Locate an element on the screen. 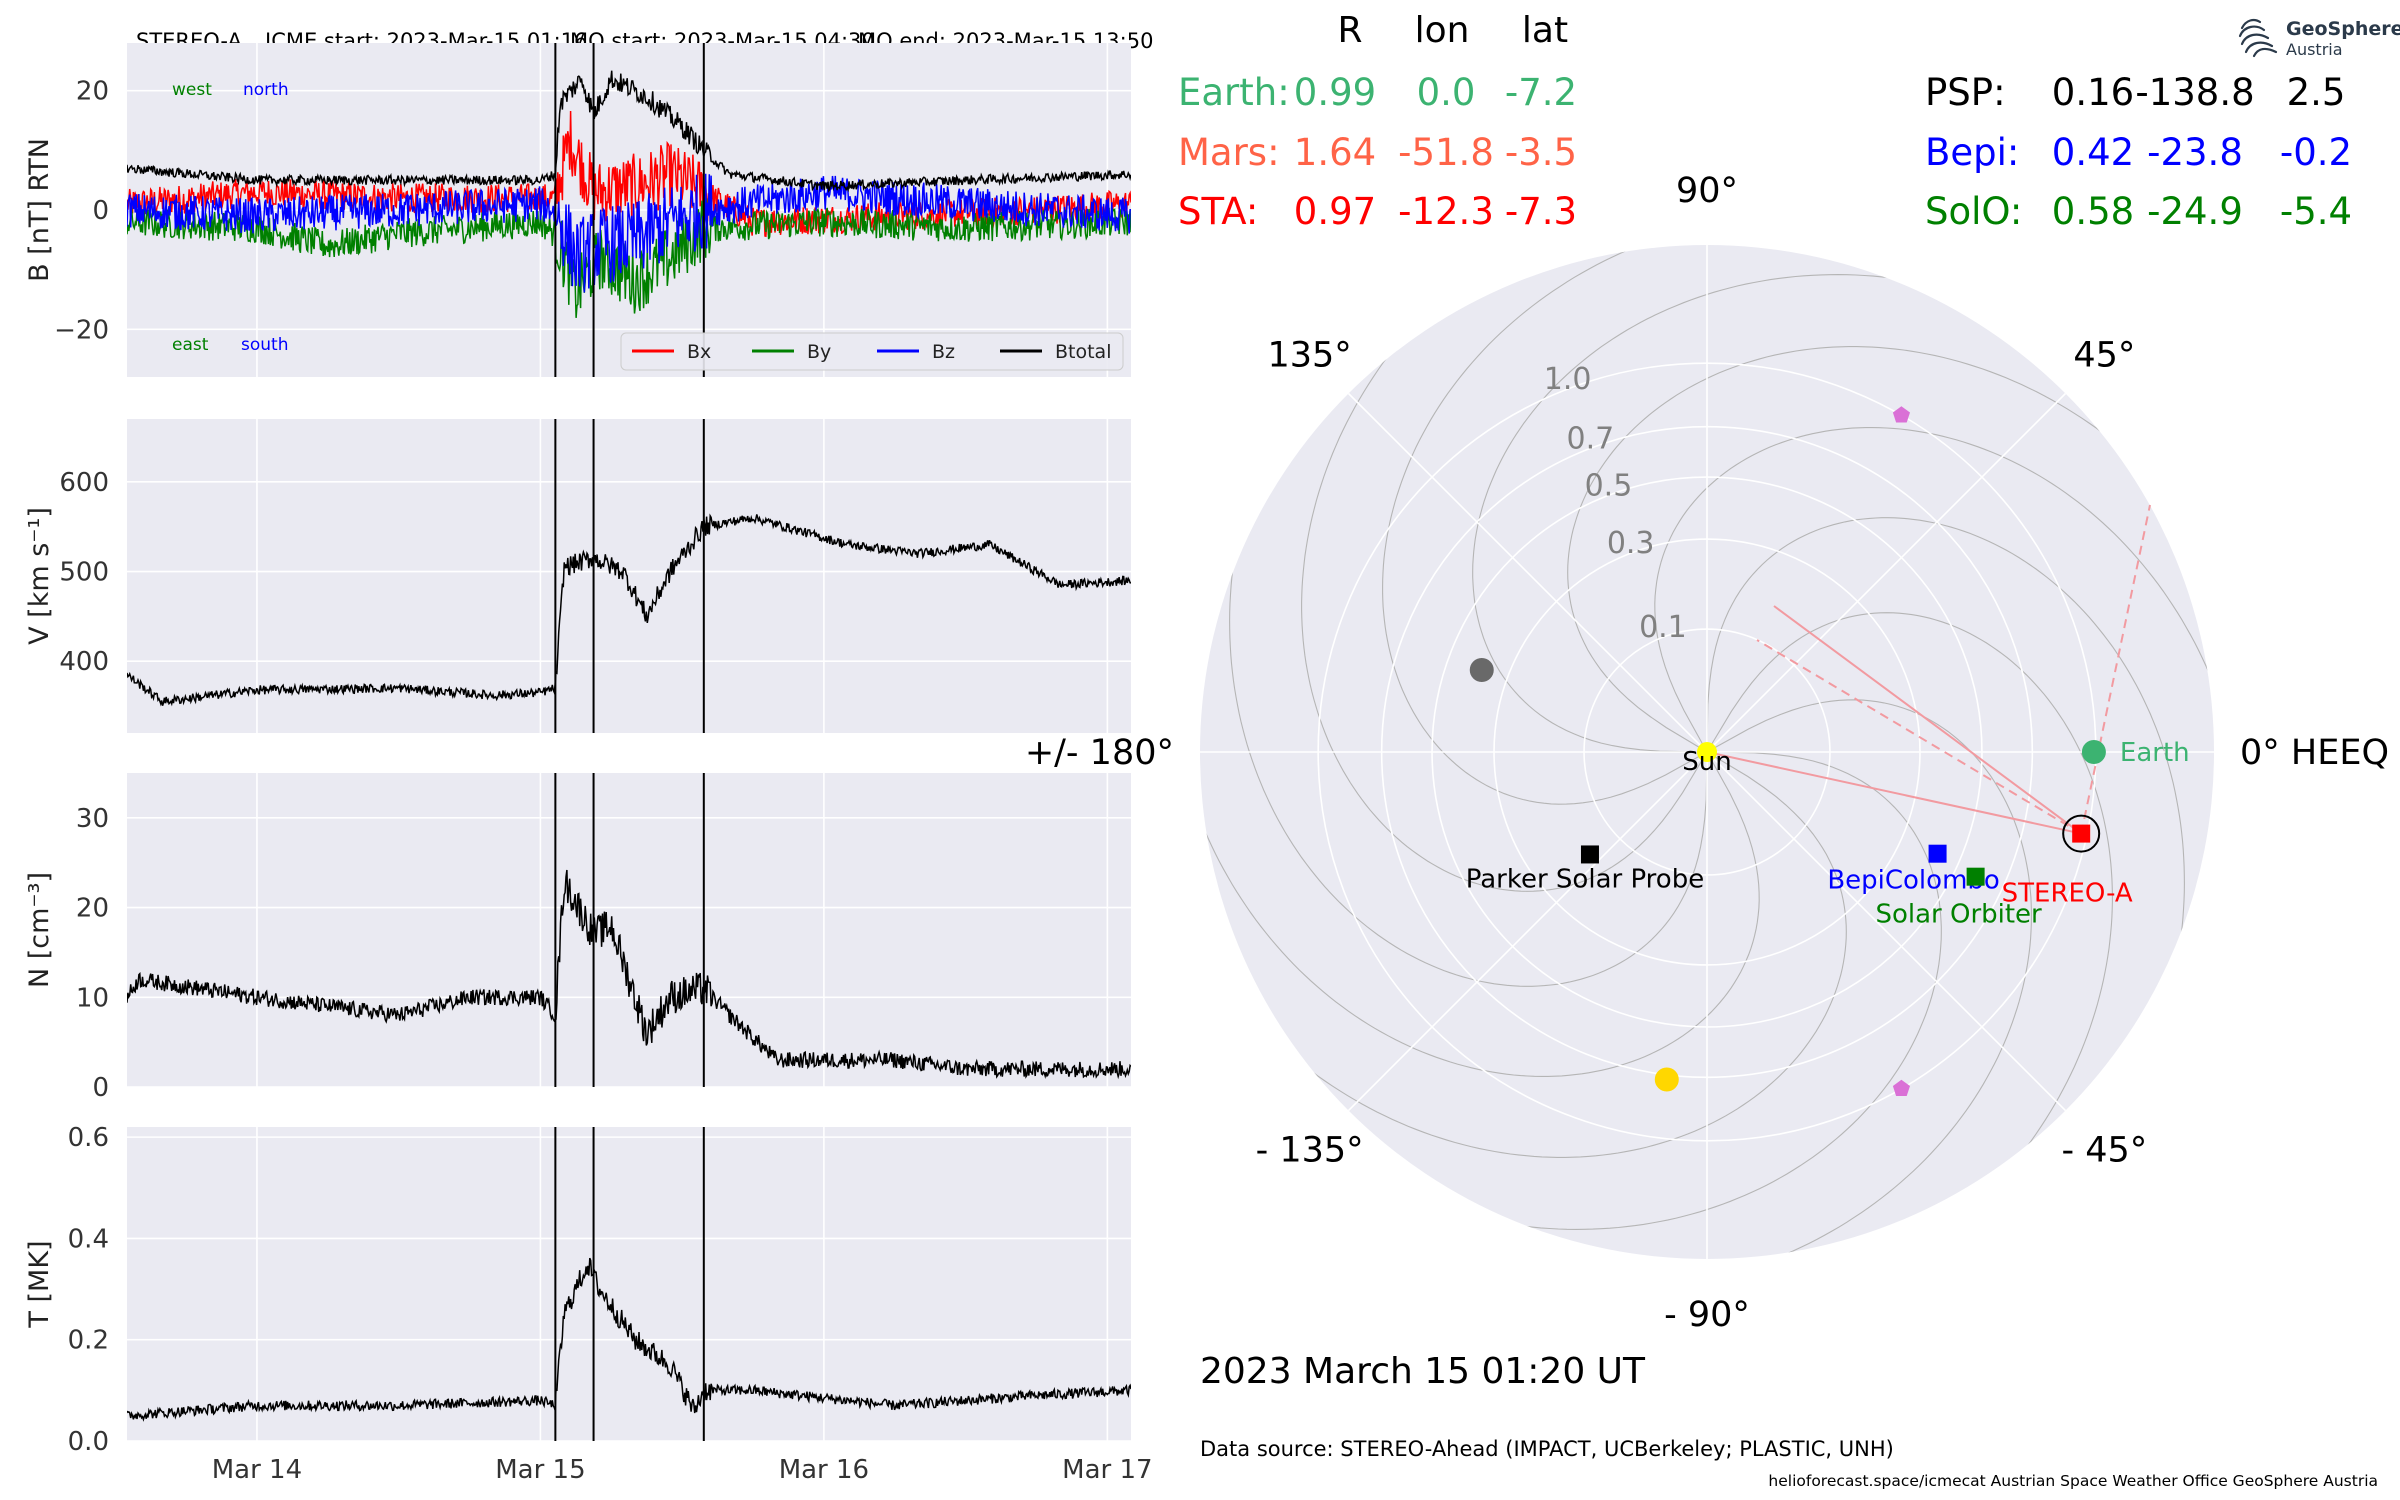  panel-b-ylabel: B [nT] RTN is located at coordinates (39, 210).